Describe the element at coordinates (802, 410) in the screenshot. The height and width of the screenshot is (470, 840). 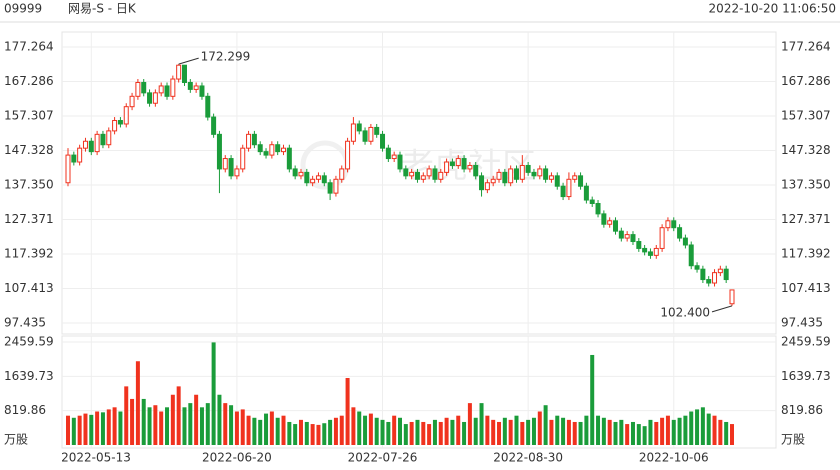
I see `volume-tick-label-right: 819.86` at that location.